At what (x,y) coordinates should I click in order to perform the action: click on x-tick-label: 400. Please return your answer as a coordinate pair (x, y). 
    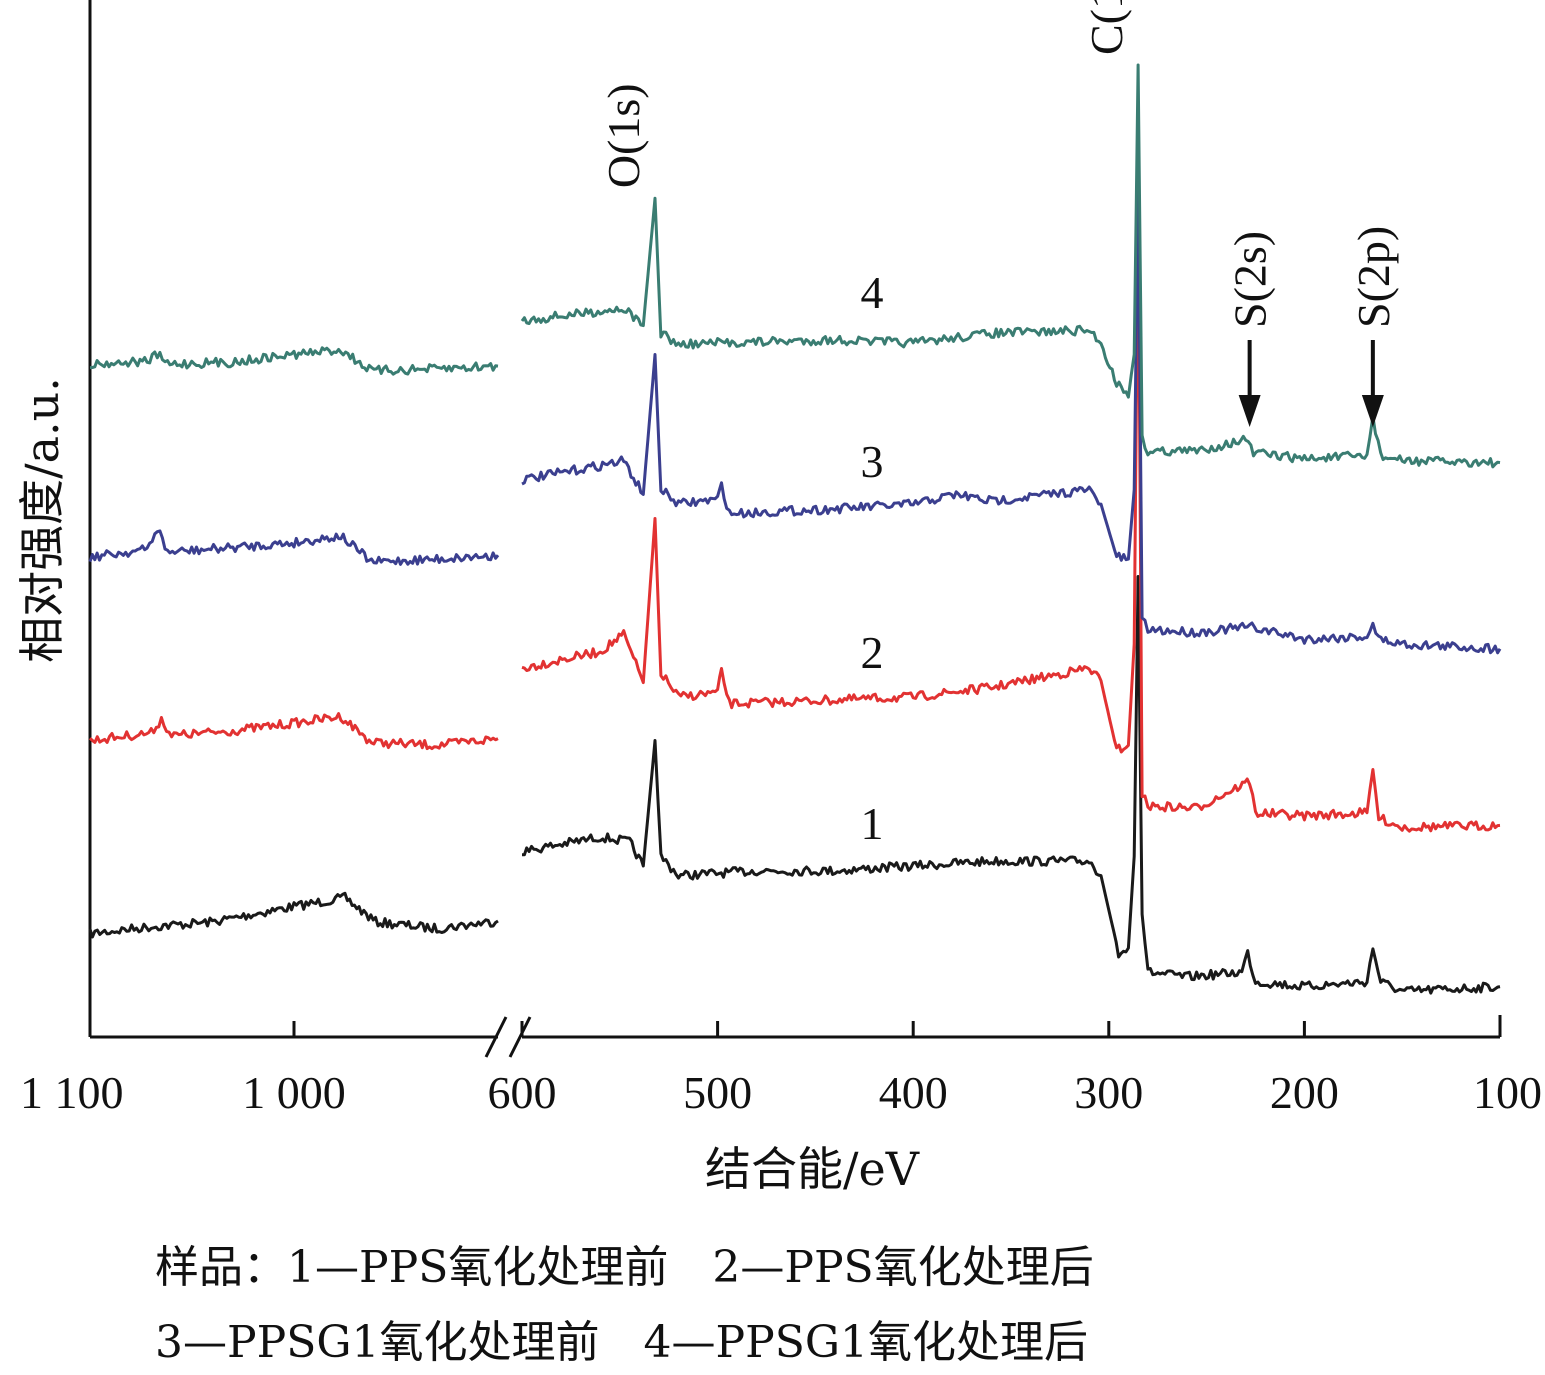
    Looking at the image, I should click on (913, 1092).